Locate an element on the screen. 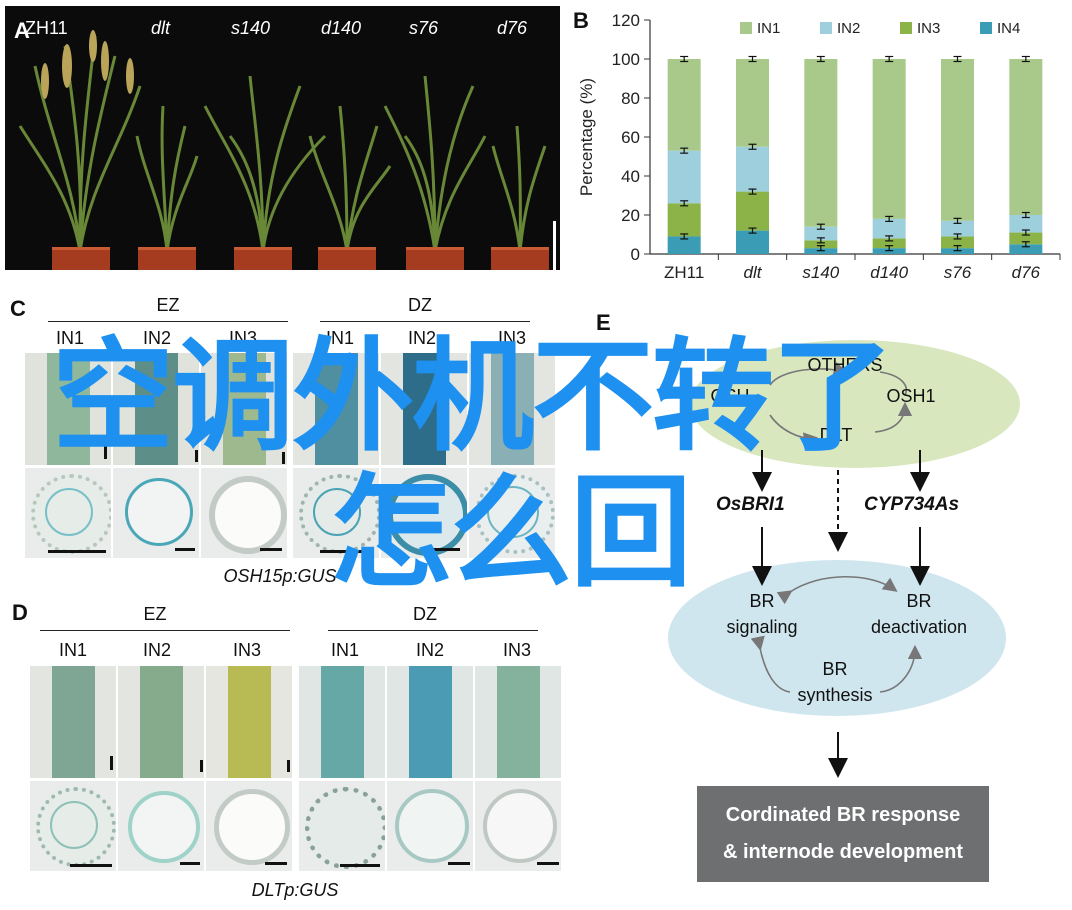 The height and width of the screenshot is (910, 1072). osbri1-gene: OsBRI1 is located at coordinates (750, 504).